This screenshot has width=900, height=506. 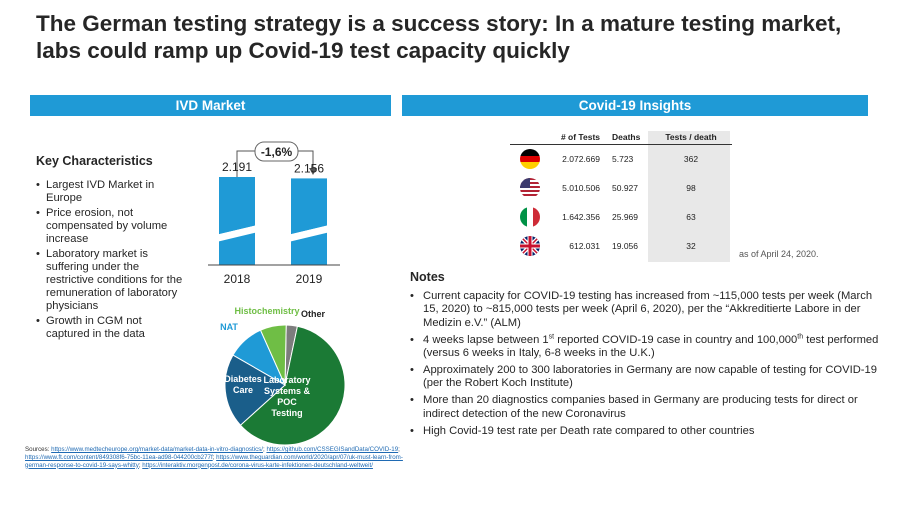 I want to click on change-bracket-right, so click(x=306, y=160).